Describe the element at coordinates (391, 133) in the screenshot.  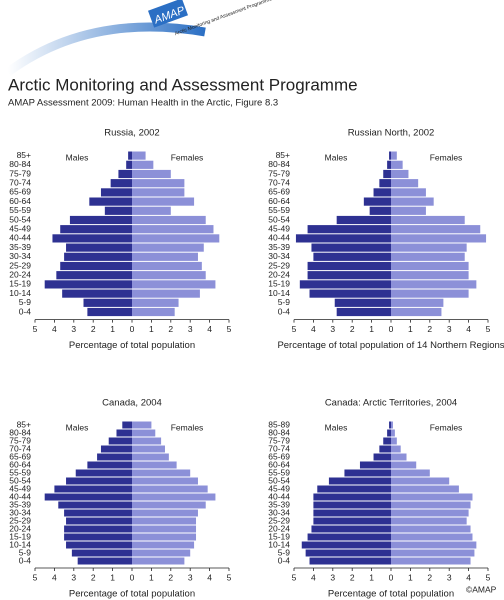
I see `panel-title: Russian North, 2002` at that location.